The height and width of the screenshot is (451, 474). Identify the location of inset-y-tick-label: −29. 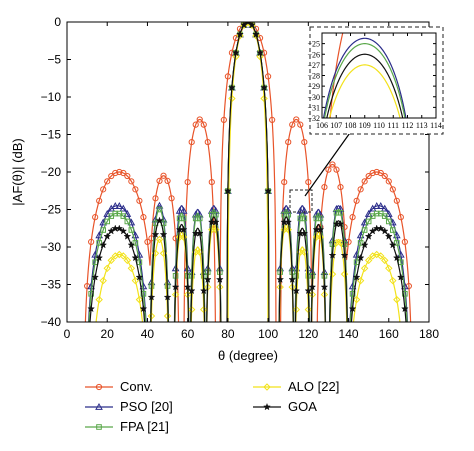
(313, 86).